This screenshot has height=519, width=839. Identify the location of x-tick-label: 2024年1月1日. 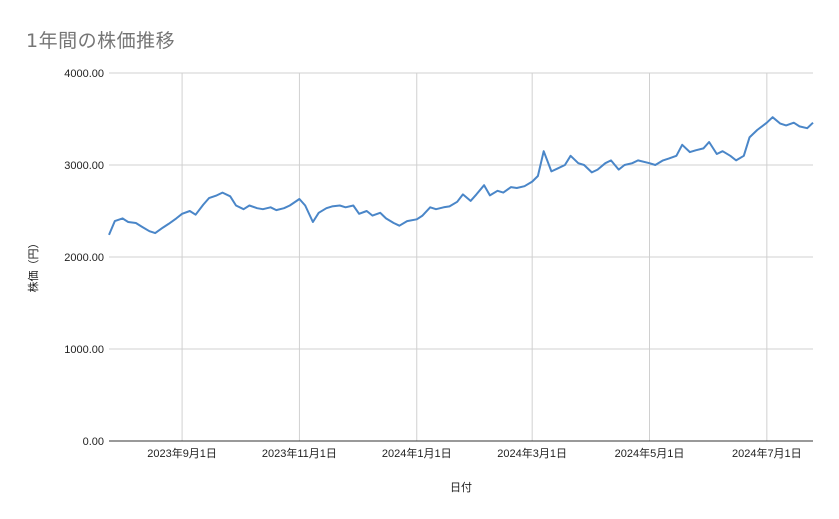
(417, 453).